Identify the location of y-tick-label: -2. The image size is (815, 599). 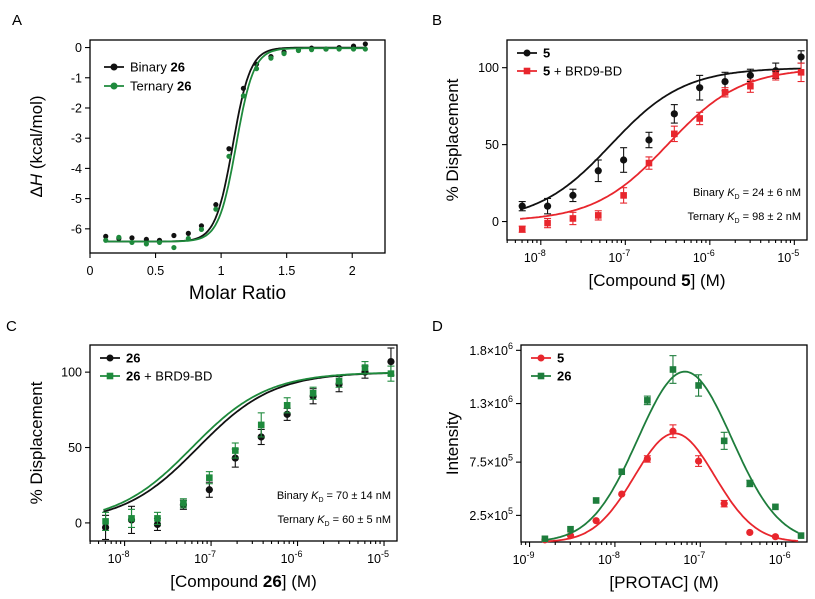
(76, 108).